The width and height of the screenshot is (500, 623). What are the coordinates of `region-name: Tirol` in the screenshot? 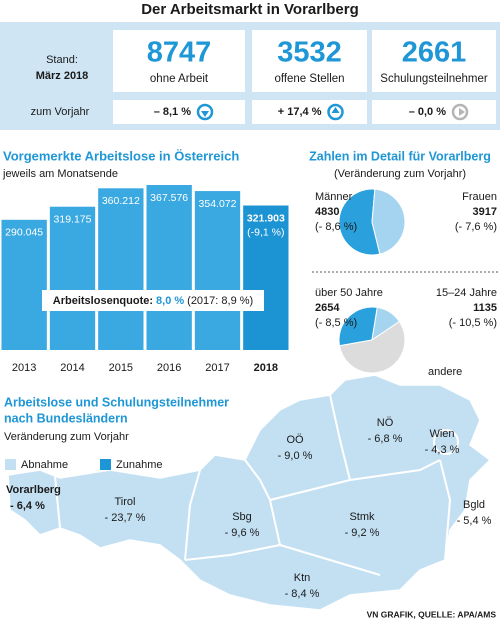 It's located at (125, 502).